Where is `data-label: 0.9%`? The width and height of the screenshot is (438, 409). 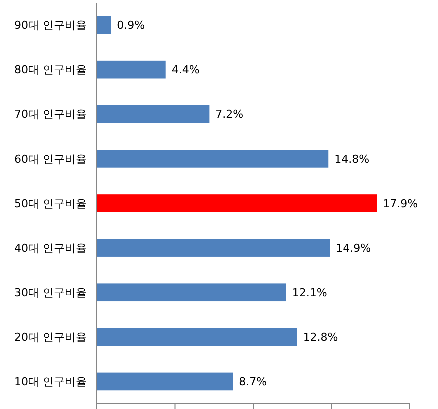
data-label: 0.9% is located at coordinates (131, 25).